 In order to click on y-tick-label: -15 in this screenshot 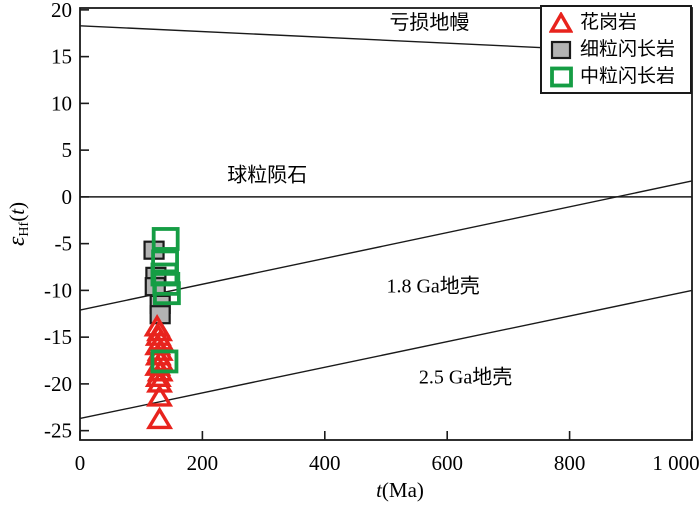, I will do `click(58, 337)`.